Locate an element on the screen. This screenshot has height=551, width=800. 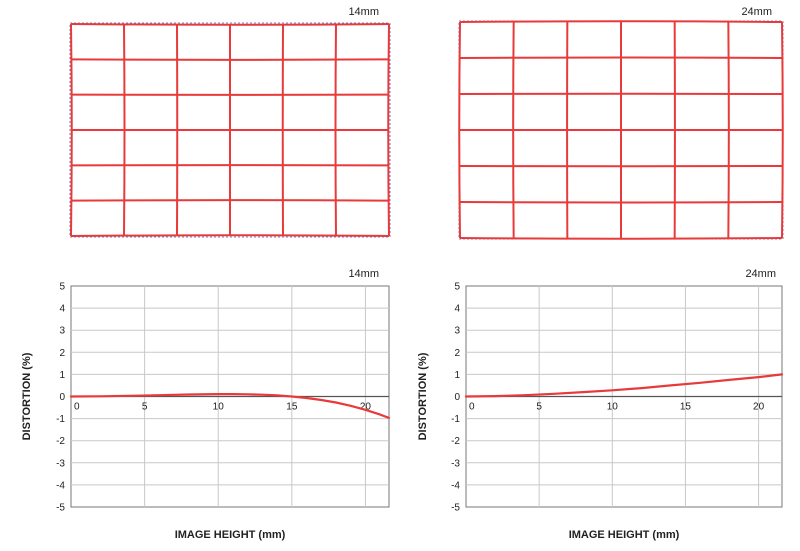
chart-focal-label: 14mm is located at coordinates (363, 274).